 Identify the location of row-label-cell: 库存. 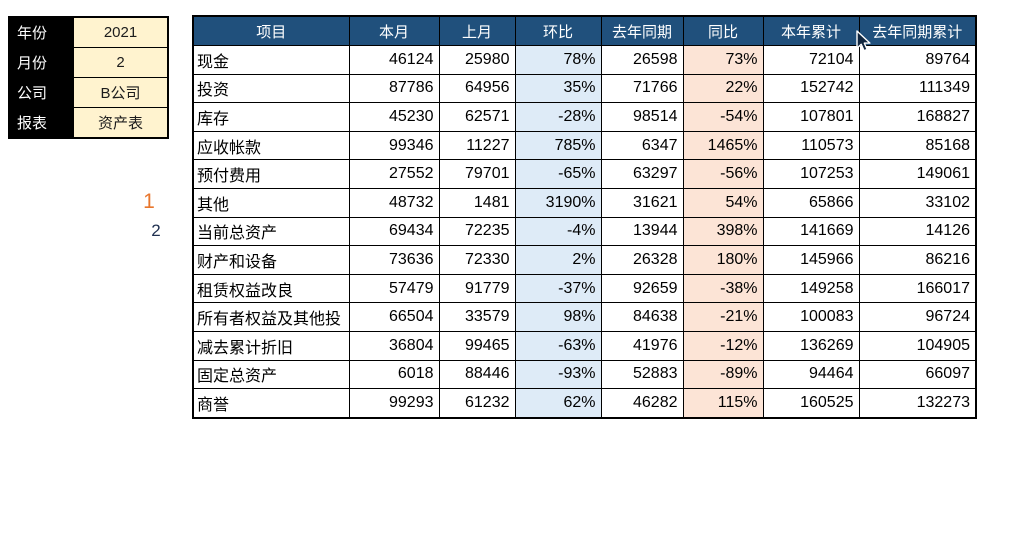
(271, 117).